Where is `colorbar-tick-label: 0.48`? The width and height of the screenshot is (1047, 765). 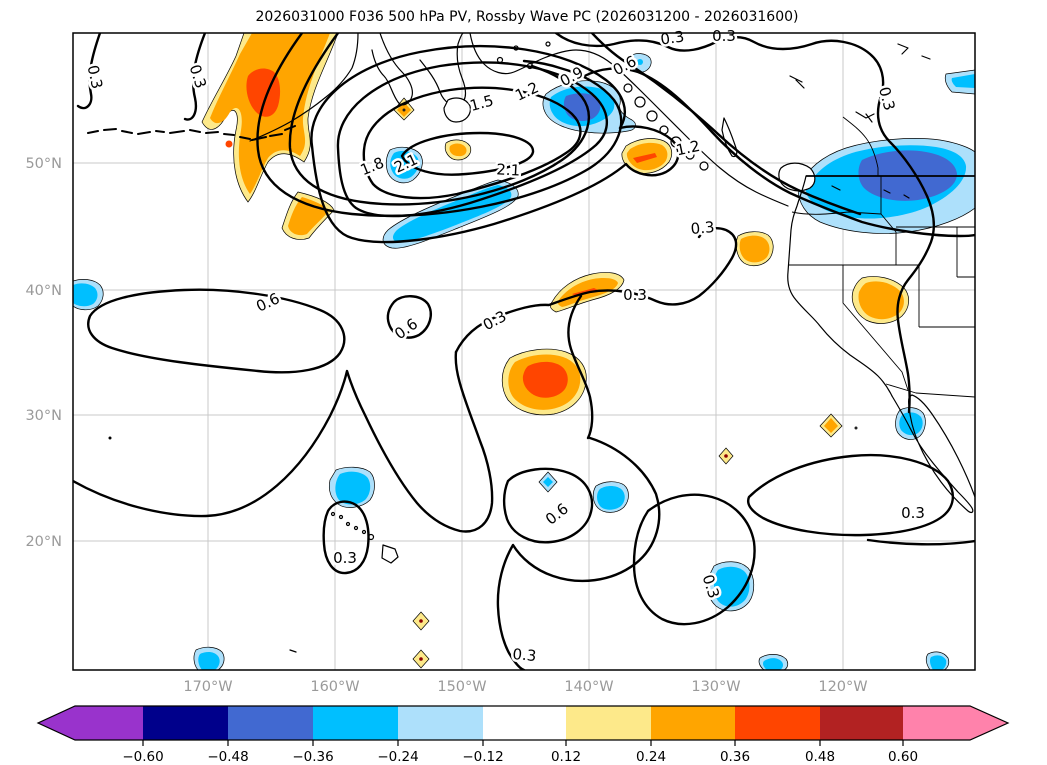 colorbar-tick-label: 0.48 is located at coordinates (820, 757).